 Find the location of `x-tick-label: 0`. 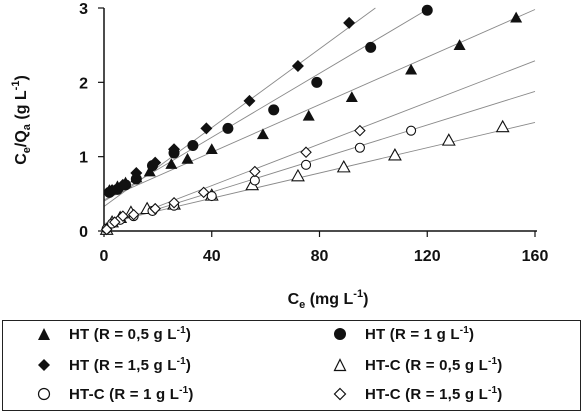

x-tick-label: 0 is located at coordinates (104, 256).